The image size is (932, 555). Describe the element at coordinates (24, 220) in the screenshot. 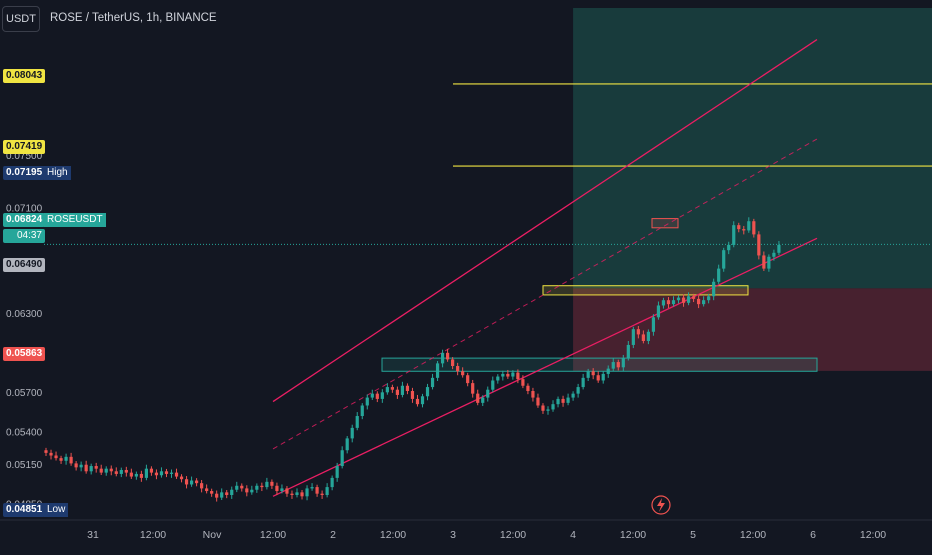

I see `current-price-tag: 0.06824` at that location.